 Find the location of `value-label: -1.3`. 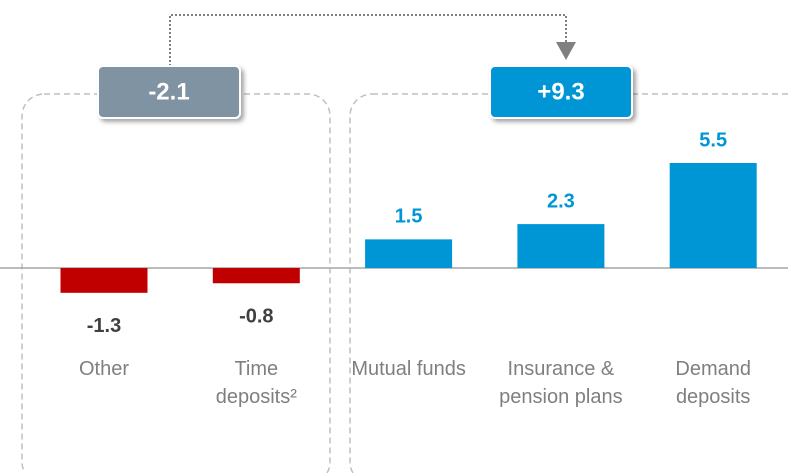

value-label: -1.3 is located at coordinates (104, 326).